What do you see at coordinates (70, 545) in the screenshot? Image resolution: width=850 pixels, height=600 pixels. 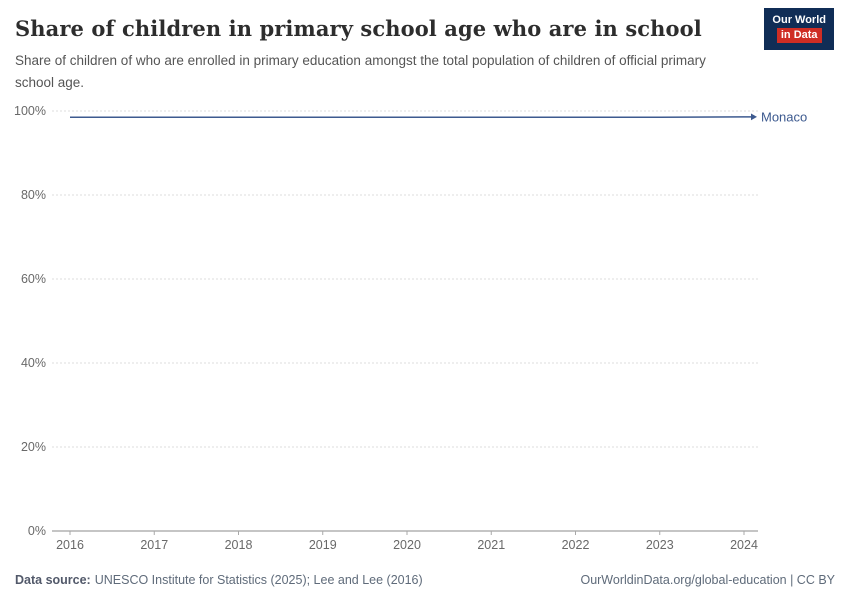 I see `x-tick-label: 2016` at bounding box center [70, 545].